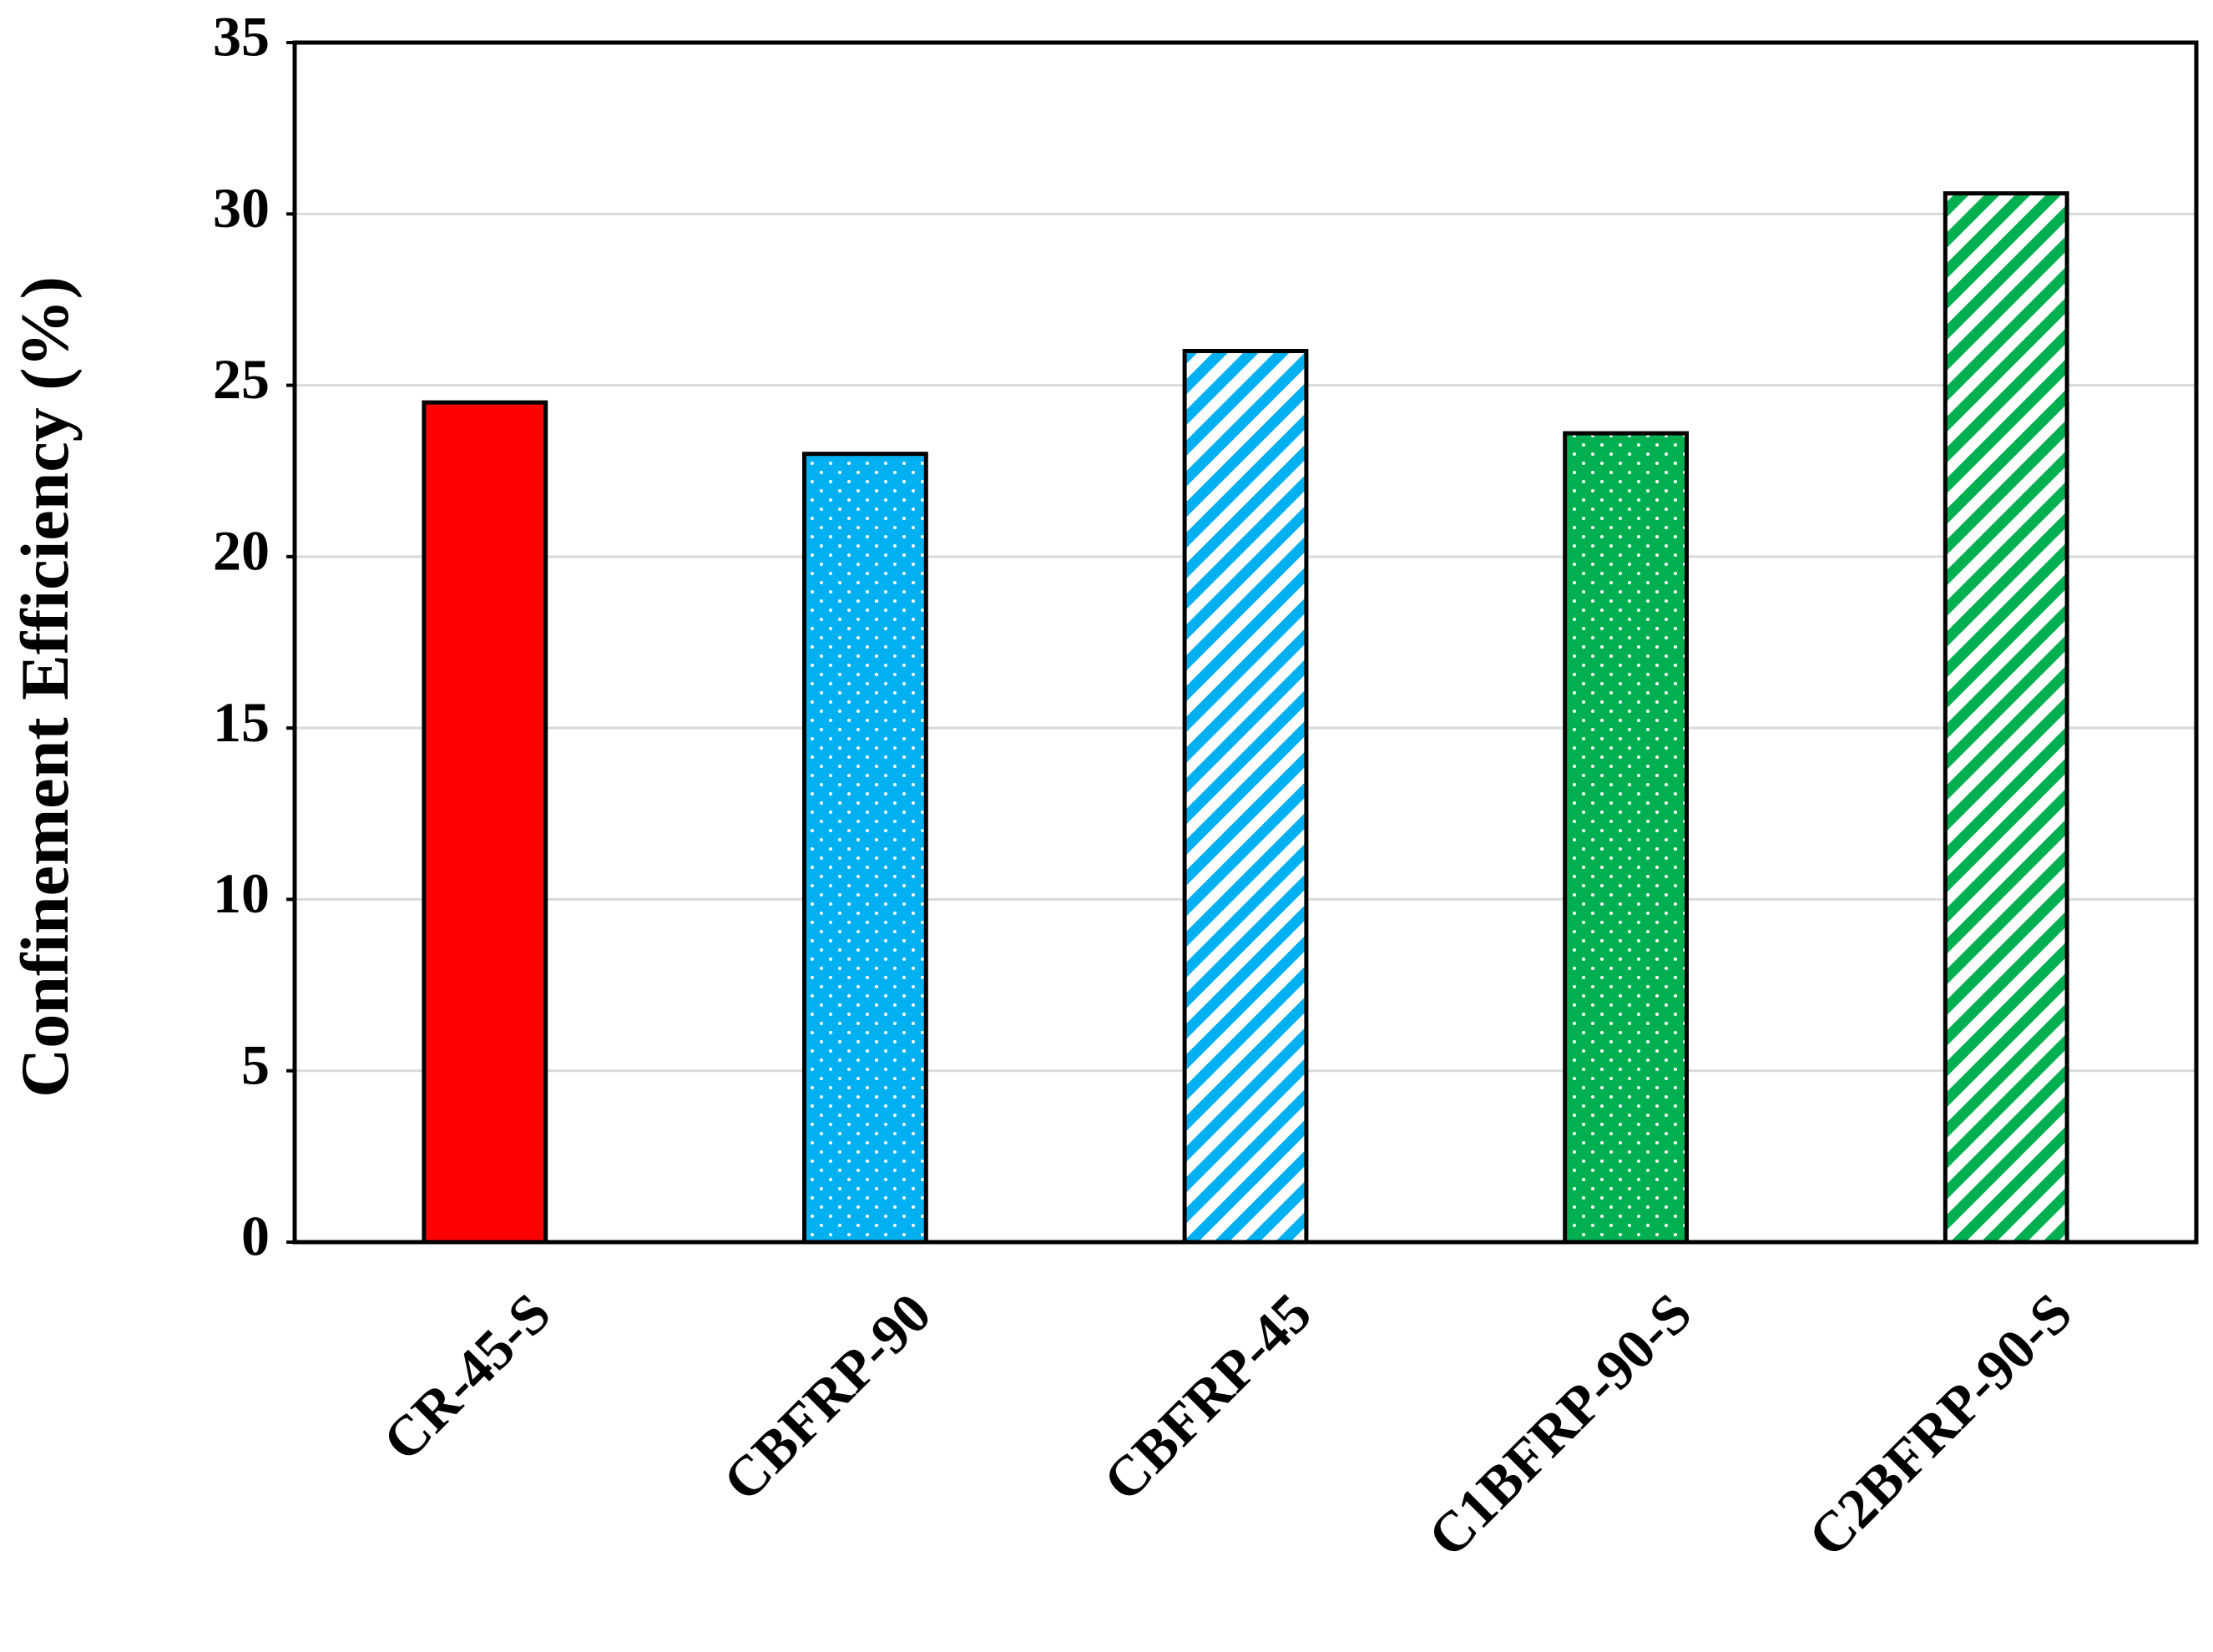 The image size is (2213, 1652). Describe the element at coordinates (1207, 1397) in the screenshot. I see `x-tick-label: CBFRP-45` at that location.